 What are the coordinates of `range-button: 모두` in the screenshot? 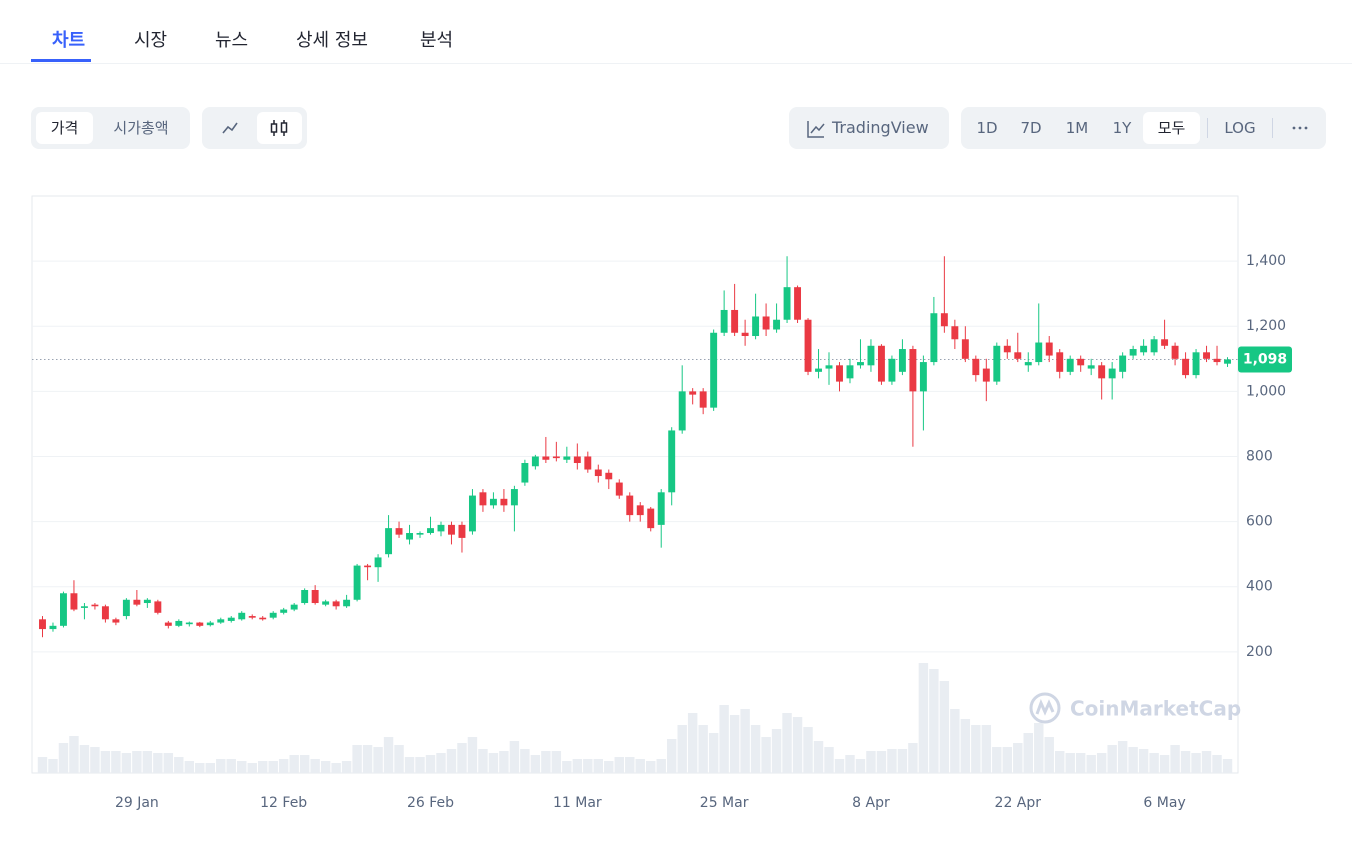 It's located at (1171, 128).